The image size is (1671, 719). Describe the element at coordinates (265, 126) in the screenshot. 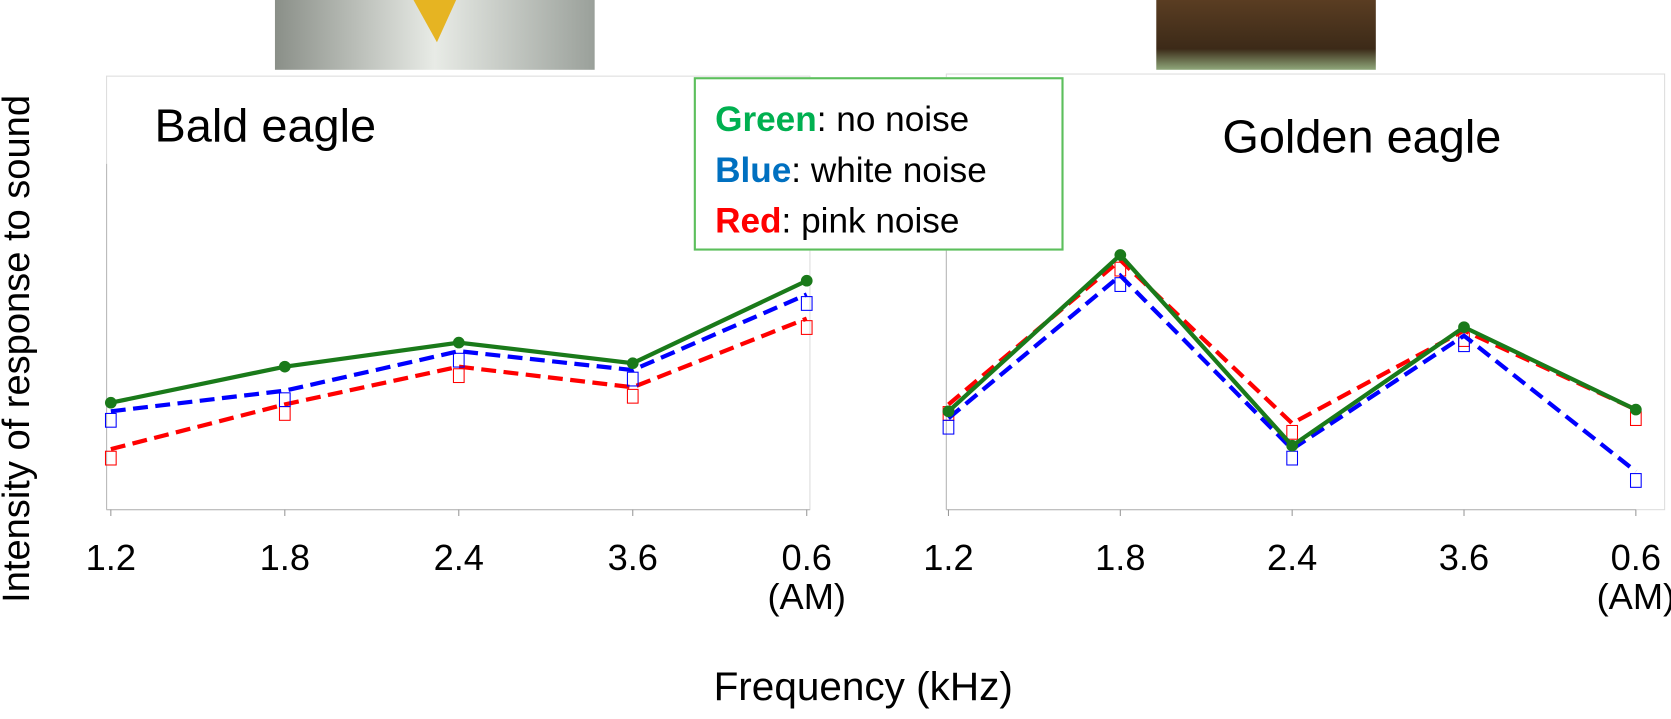

I see `chart-title: Bald eagle` at that location.